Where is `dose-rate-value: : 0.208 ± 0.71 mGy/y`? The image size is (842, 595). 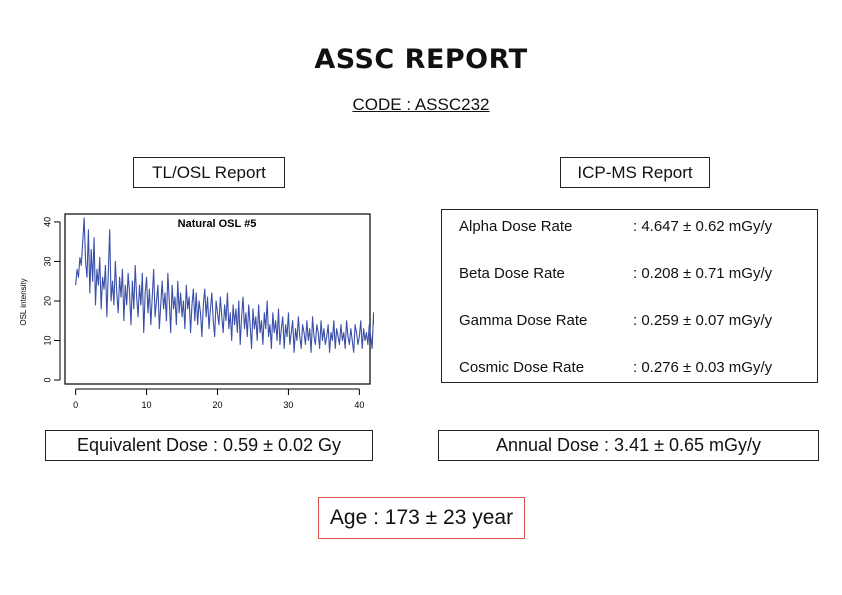 dose-rate-value: : 0.208 ± 0.71 mGy/y is located at coordinates (703, 273).